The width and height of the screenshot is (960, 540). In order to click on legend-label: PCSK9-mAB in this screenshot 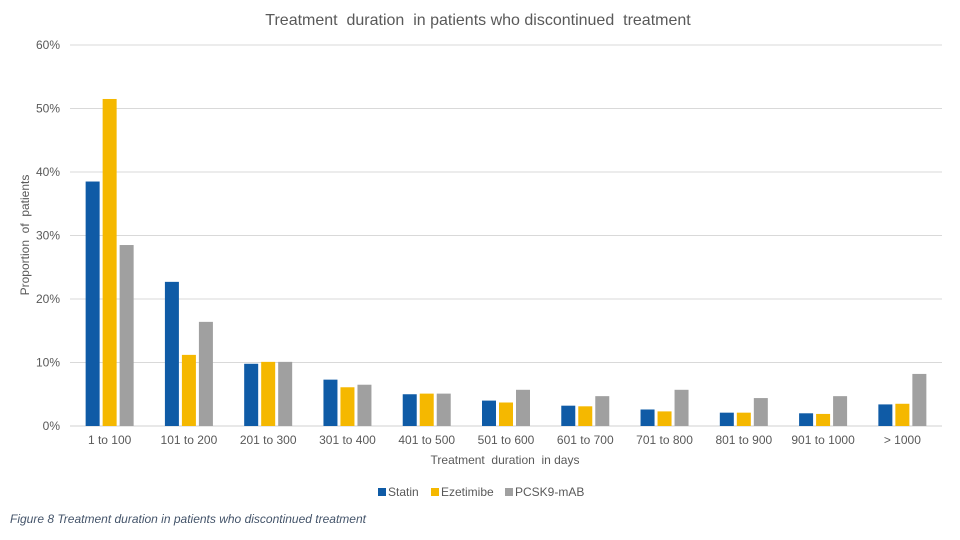, I will do `click(549, 492)`.